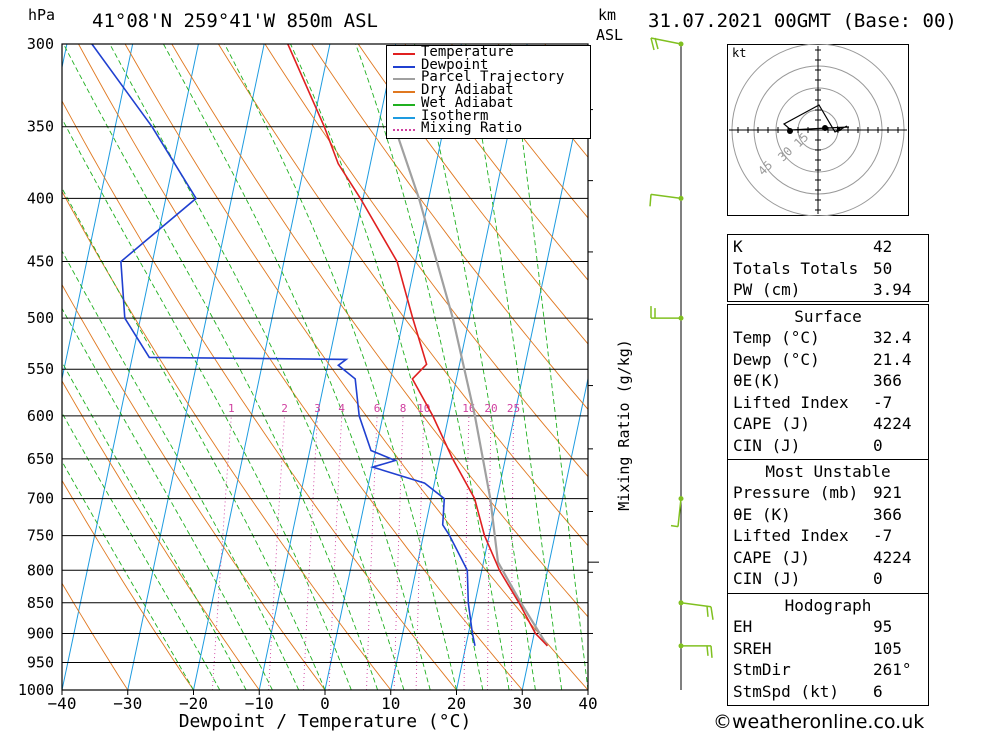 This screenshot has height=733, width=1000. Describe the element at coordinates (587, 703) in the screenshot. I see `x-tick-label: 40` at that location.